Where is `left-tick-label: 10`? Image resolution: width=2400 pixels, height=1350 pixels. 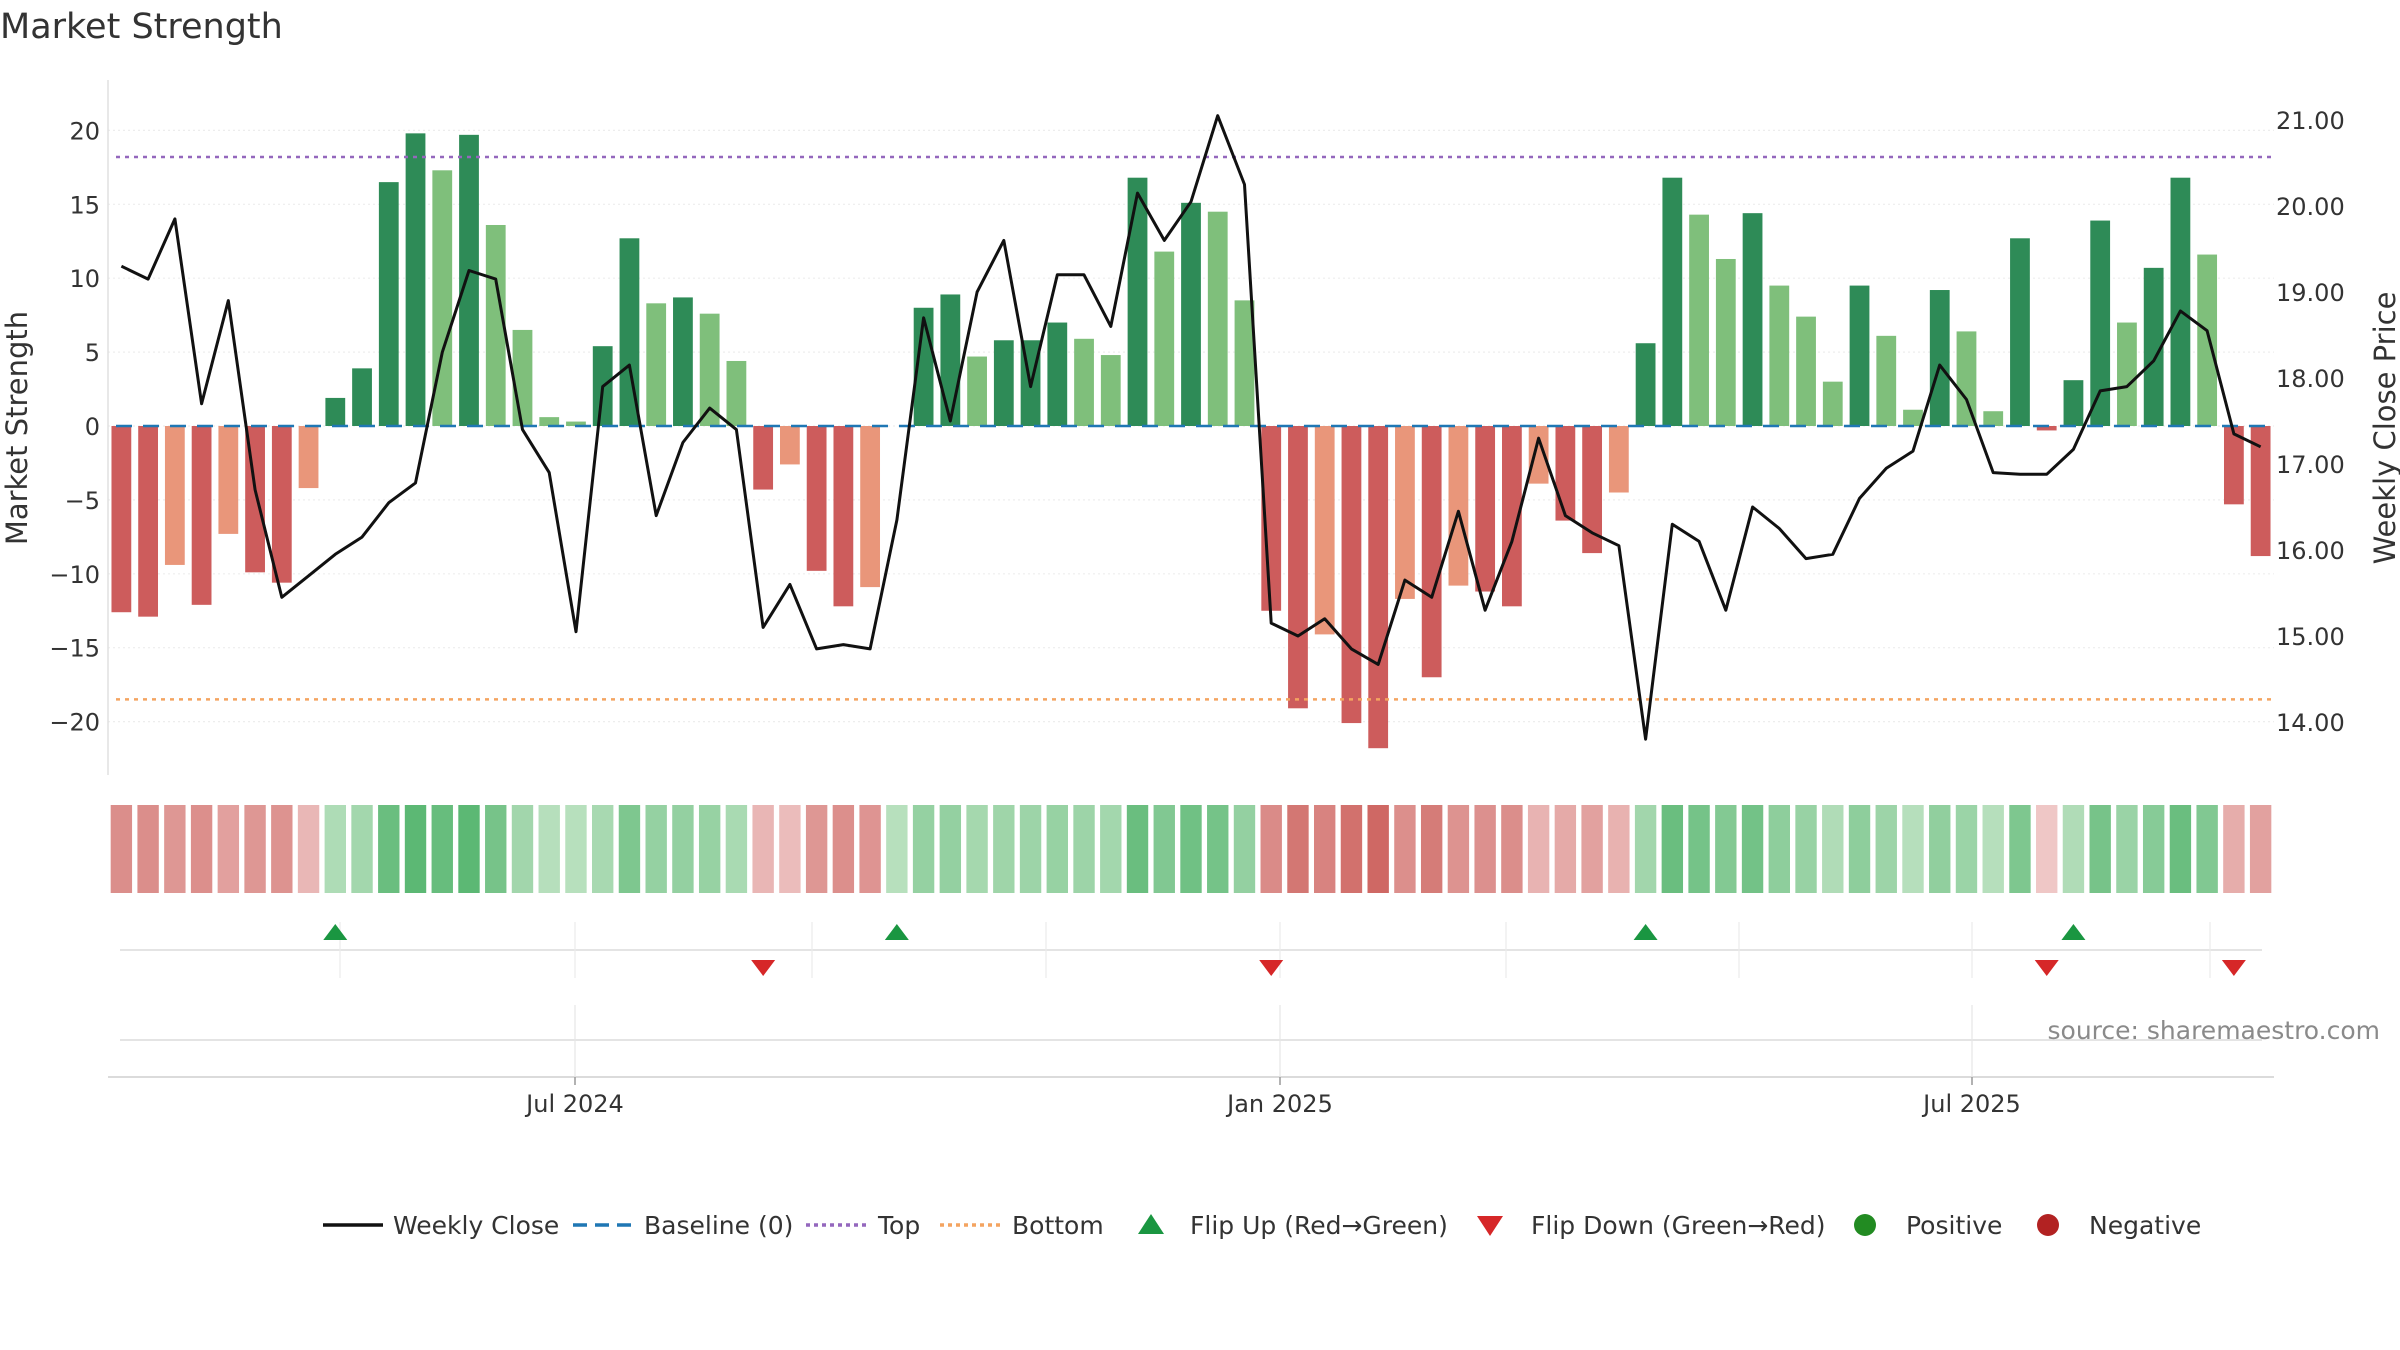 left-tick-label: 10 is located at coordinates (84, 279).